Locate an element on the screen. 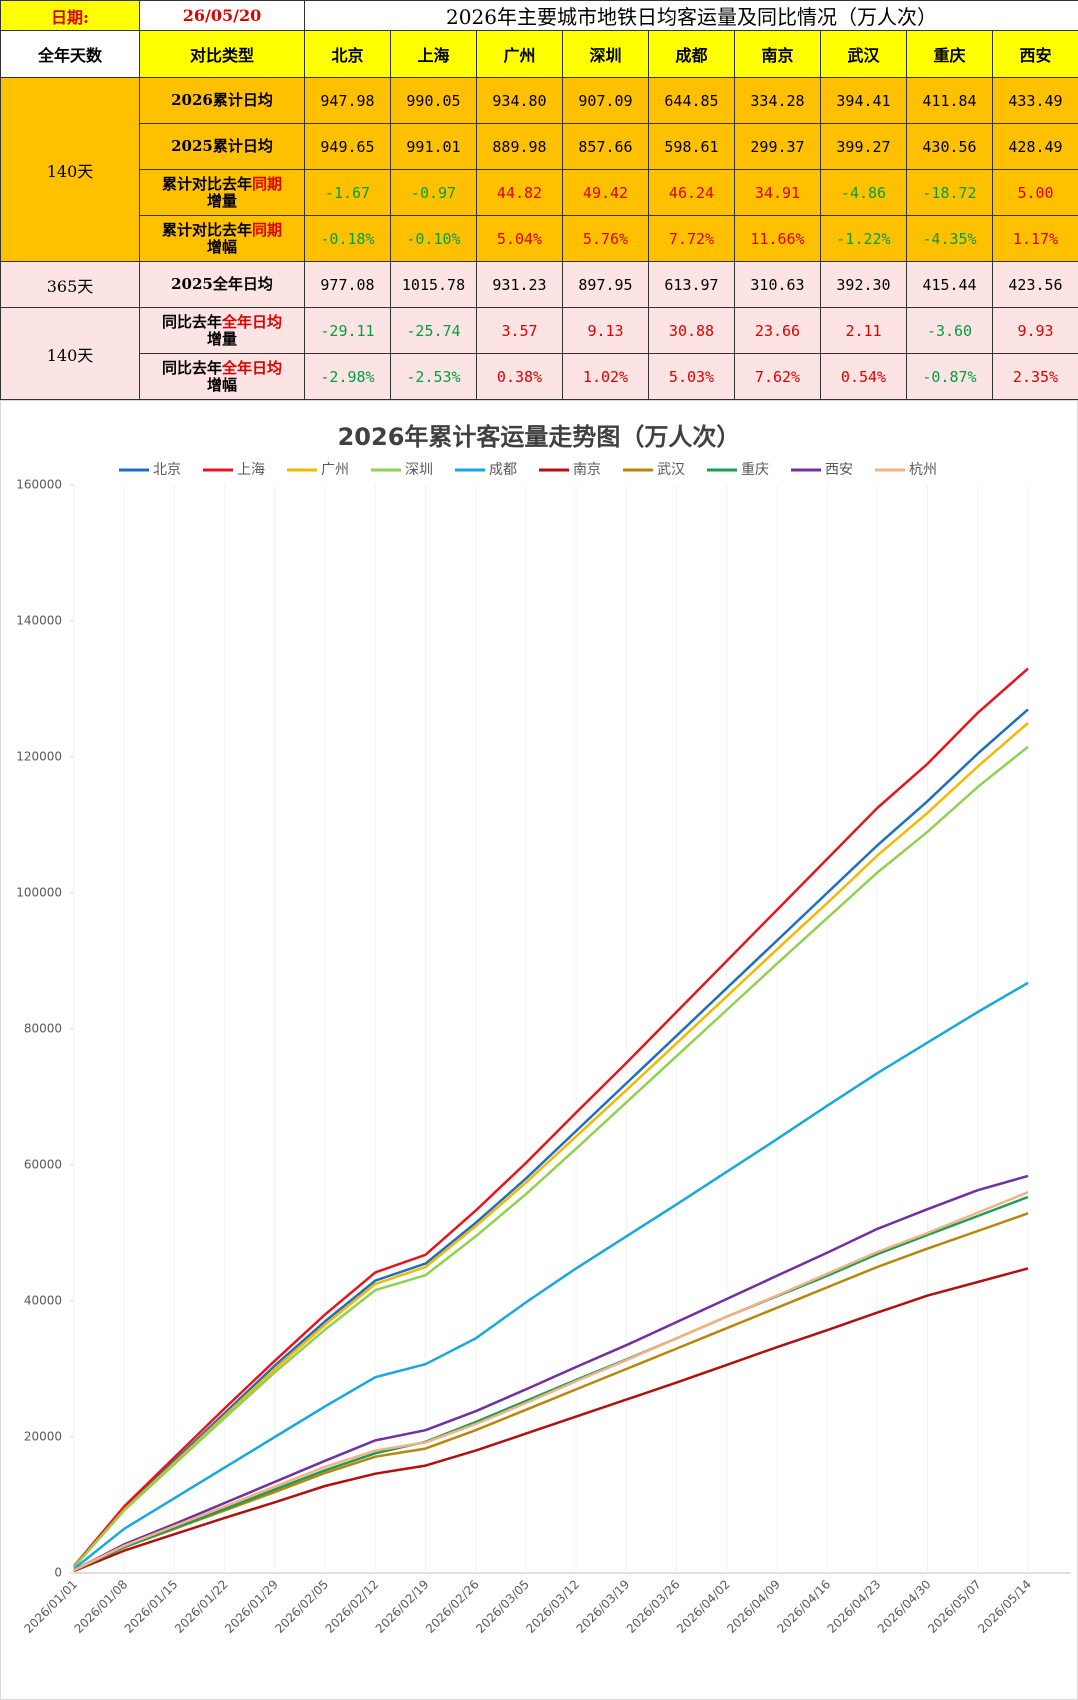 The image size is (1078, 1700). value-cell: -0.97 is located at coordinates (433, 192).